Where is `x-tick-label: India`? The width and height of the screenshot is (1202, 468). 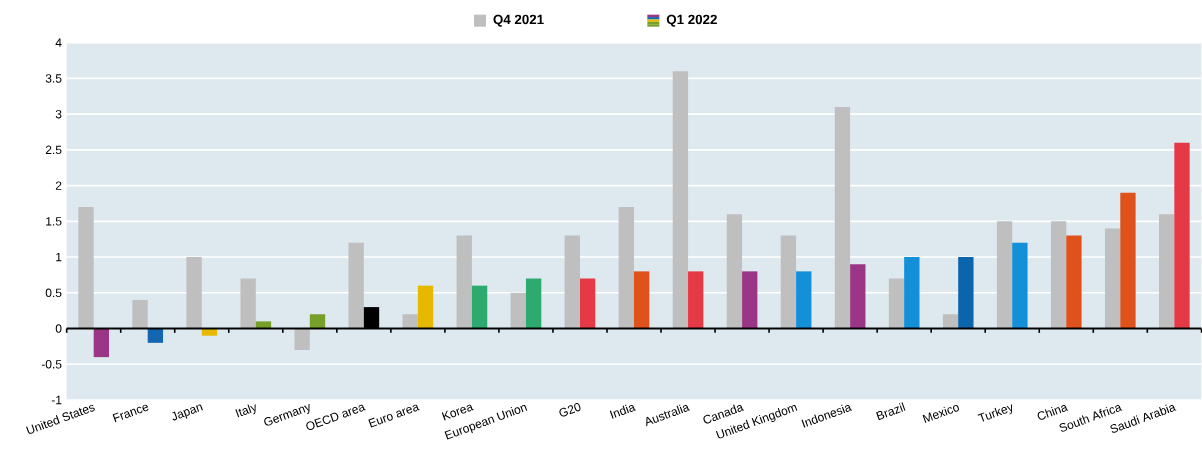 x-tick-label: India is located at coordinates (622, 411).